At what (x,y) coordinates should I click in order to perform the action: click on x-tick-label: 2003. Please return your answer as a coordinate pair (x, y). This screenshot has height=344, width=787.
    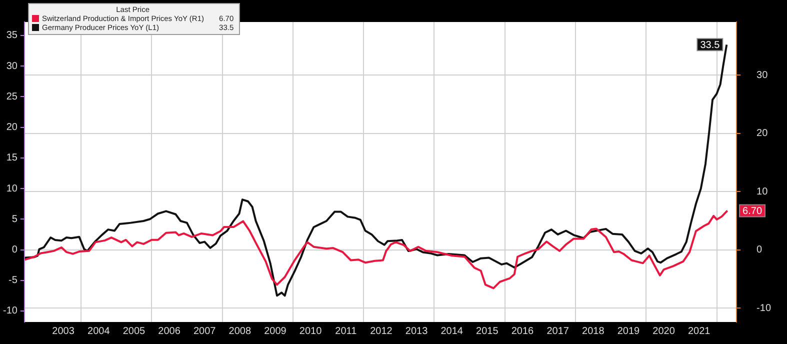
    Looking at the image, I should click on (63, 331).